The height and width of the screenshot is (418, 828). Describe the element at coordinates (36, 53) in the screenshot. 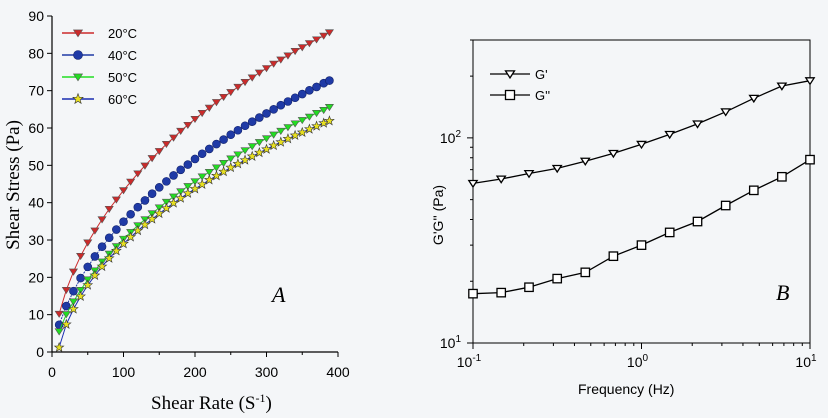

I see `panel-a-y-tick-label: 80` at that location.